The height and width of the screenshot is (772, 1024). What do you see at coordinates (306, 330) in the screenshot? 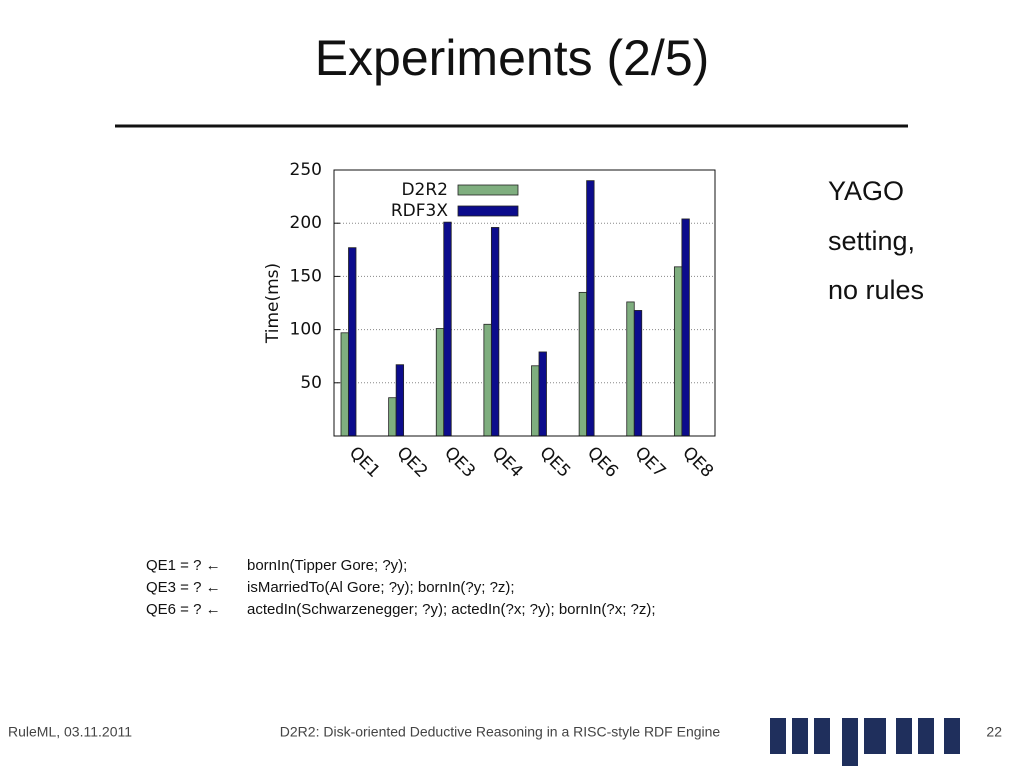
I see `y-tick-label: 100` at bounding box center [306, 330].